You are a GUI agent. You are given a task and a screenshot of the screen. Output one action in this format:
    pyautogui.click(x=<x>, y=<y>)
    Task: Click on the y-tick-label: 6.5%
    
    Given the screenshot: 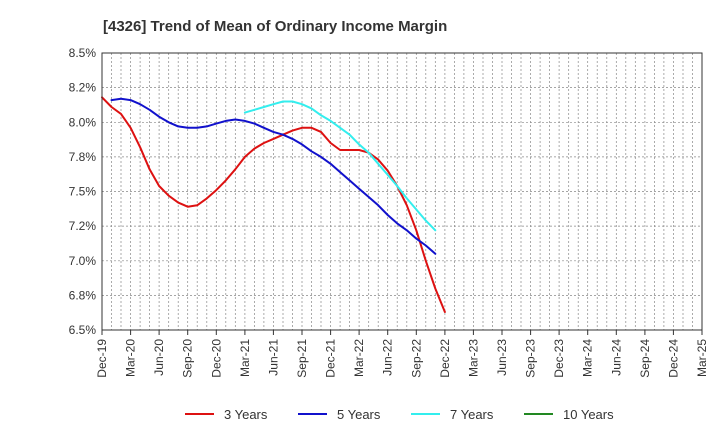 What is the action you would take?
    pyautogui.click(x=83, y=330)
    